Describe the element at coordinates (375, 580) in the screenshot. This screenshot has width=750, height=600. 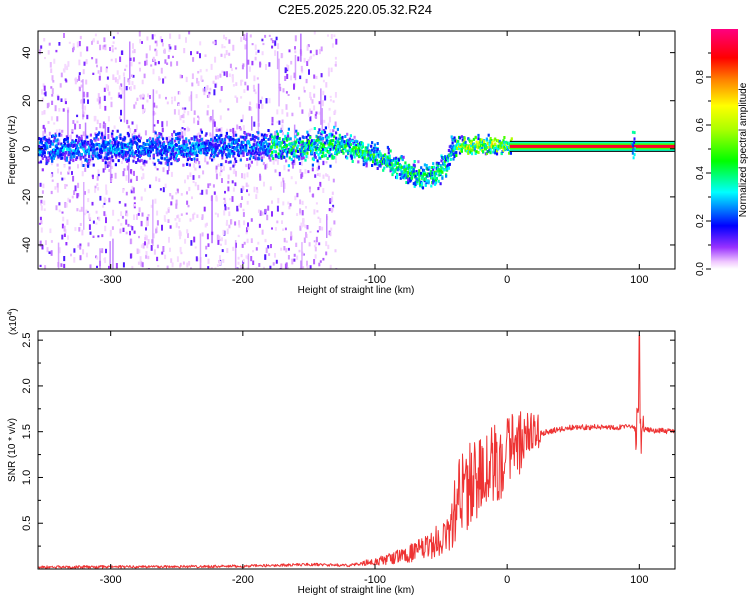
I see `x-tick-label: -100` at that location.